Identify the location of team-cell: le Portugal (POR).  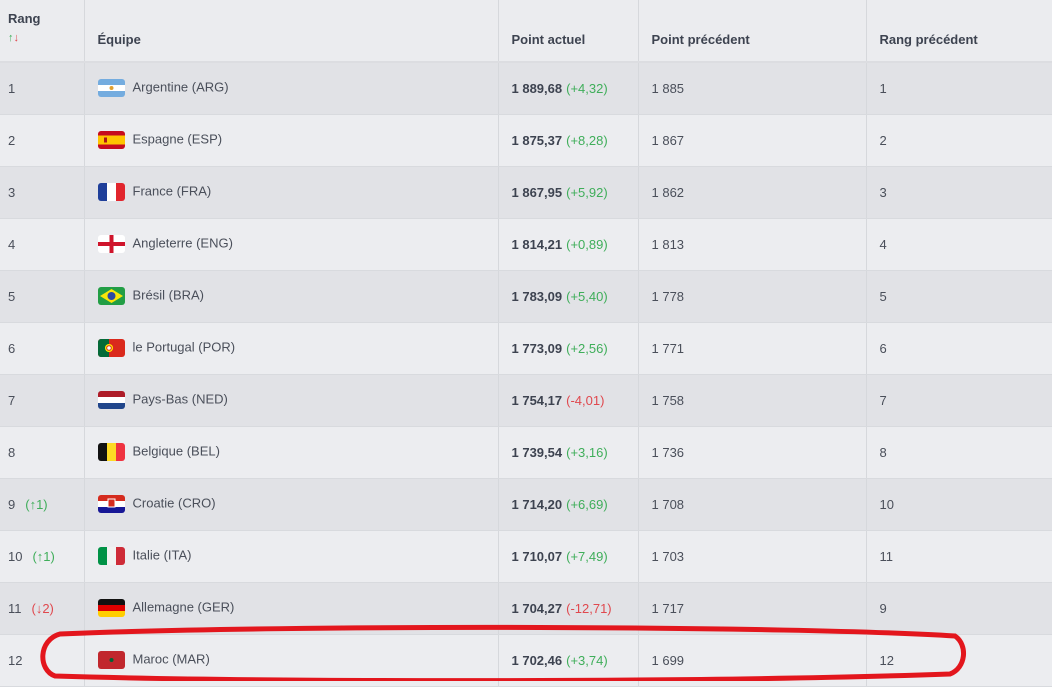
(291, 348).